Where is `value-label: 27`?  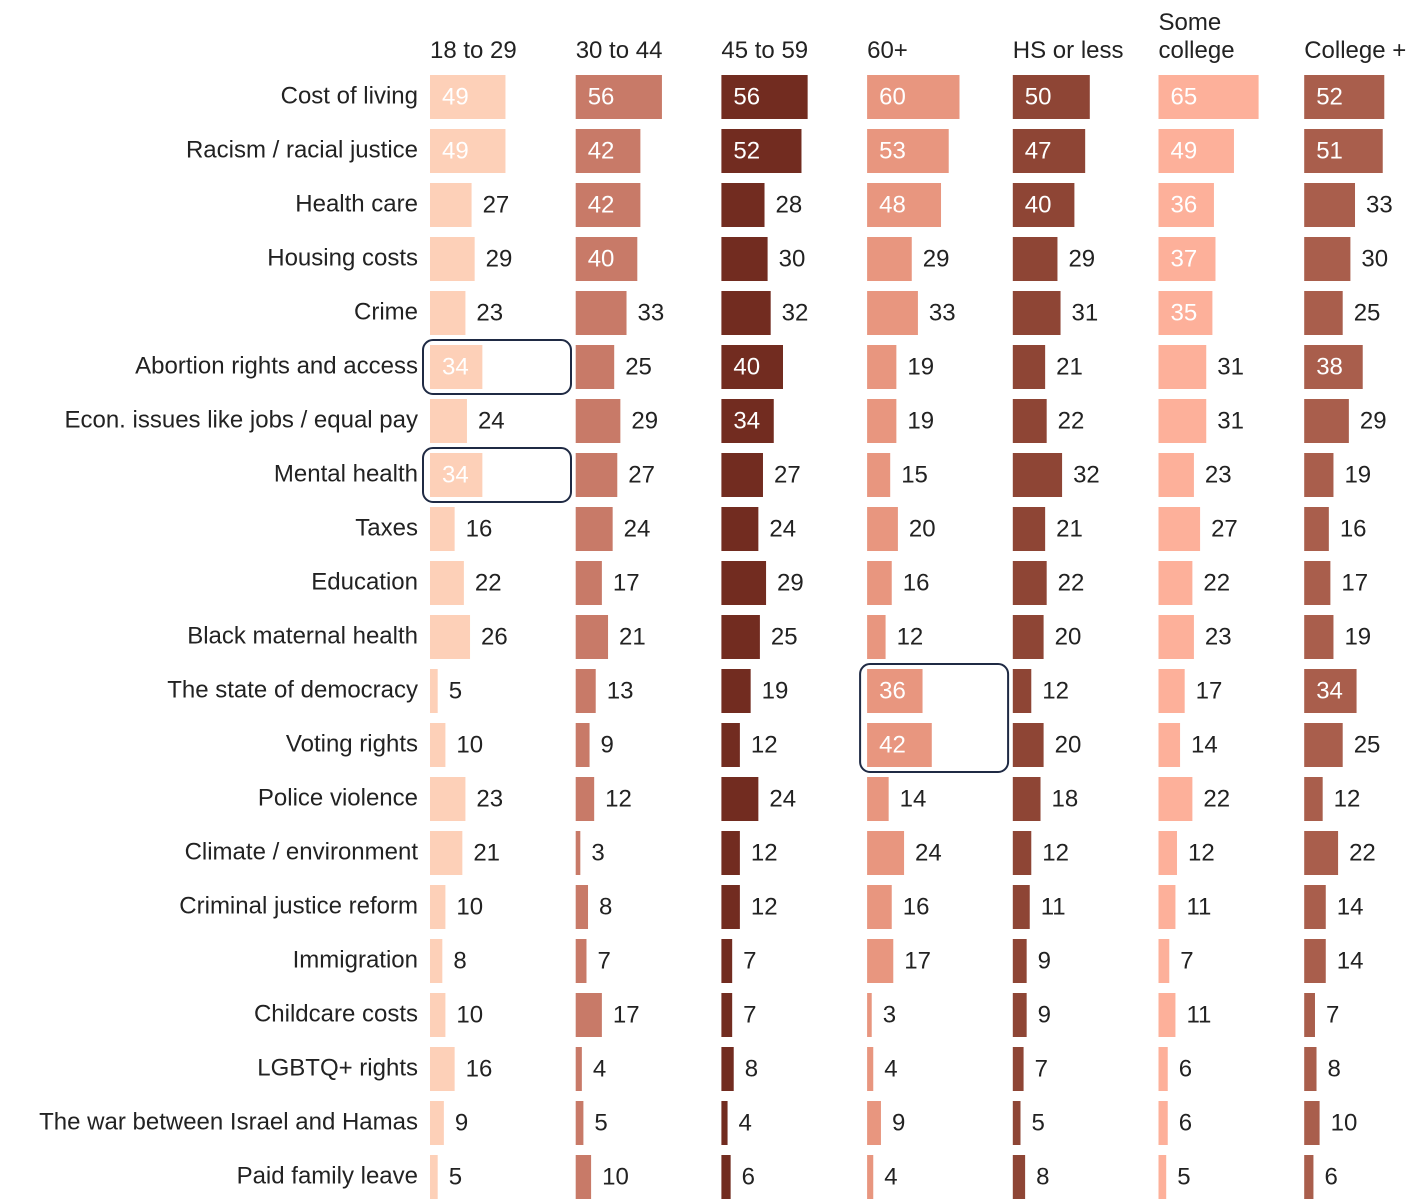 value-label: 27 is located at coordinates (496, 204).